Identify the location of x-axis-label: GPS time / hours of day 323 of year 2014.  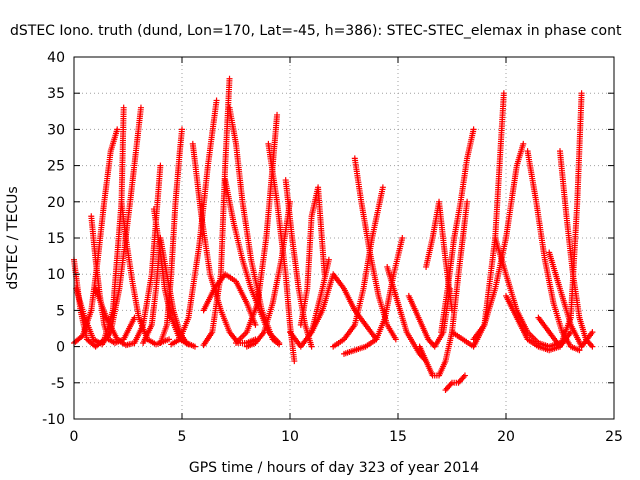
(334, 468).